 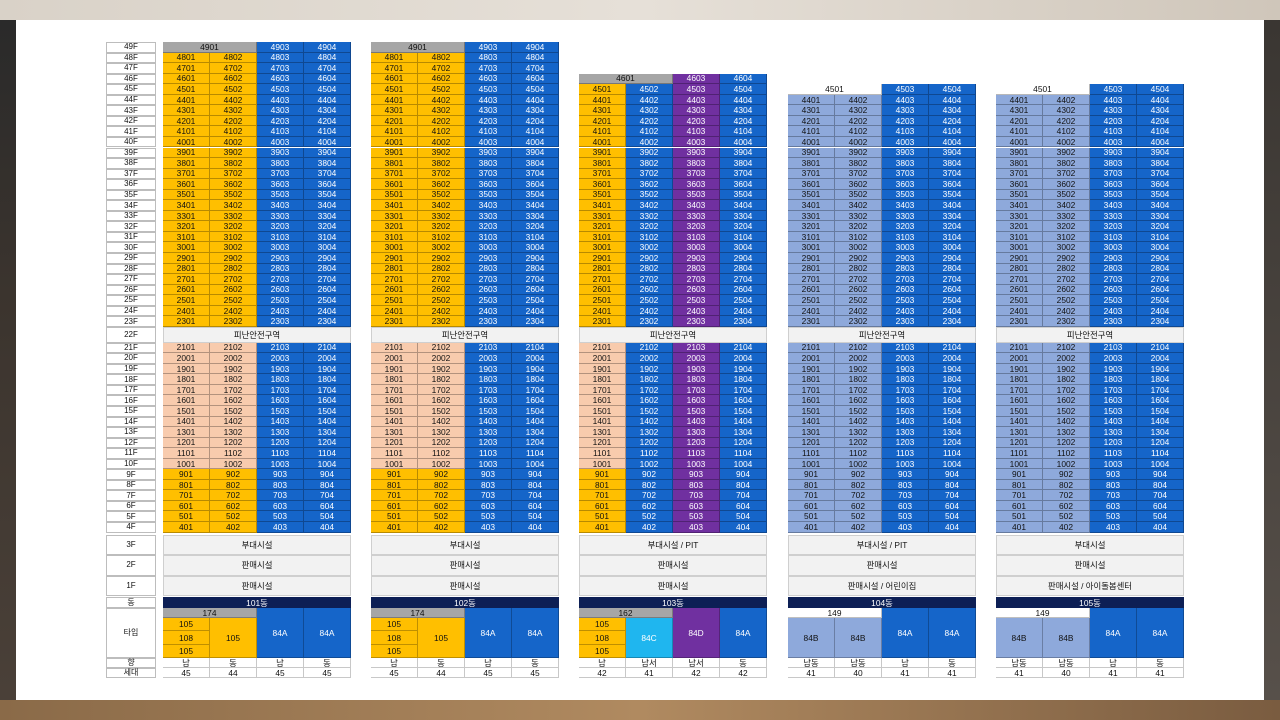 I want to click on unit-cell: 3603, so click(x=280, y=184).